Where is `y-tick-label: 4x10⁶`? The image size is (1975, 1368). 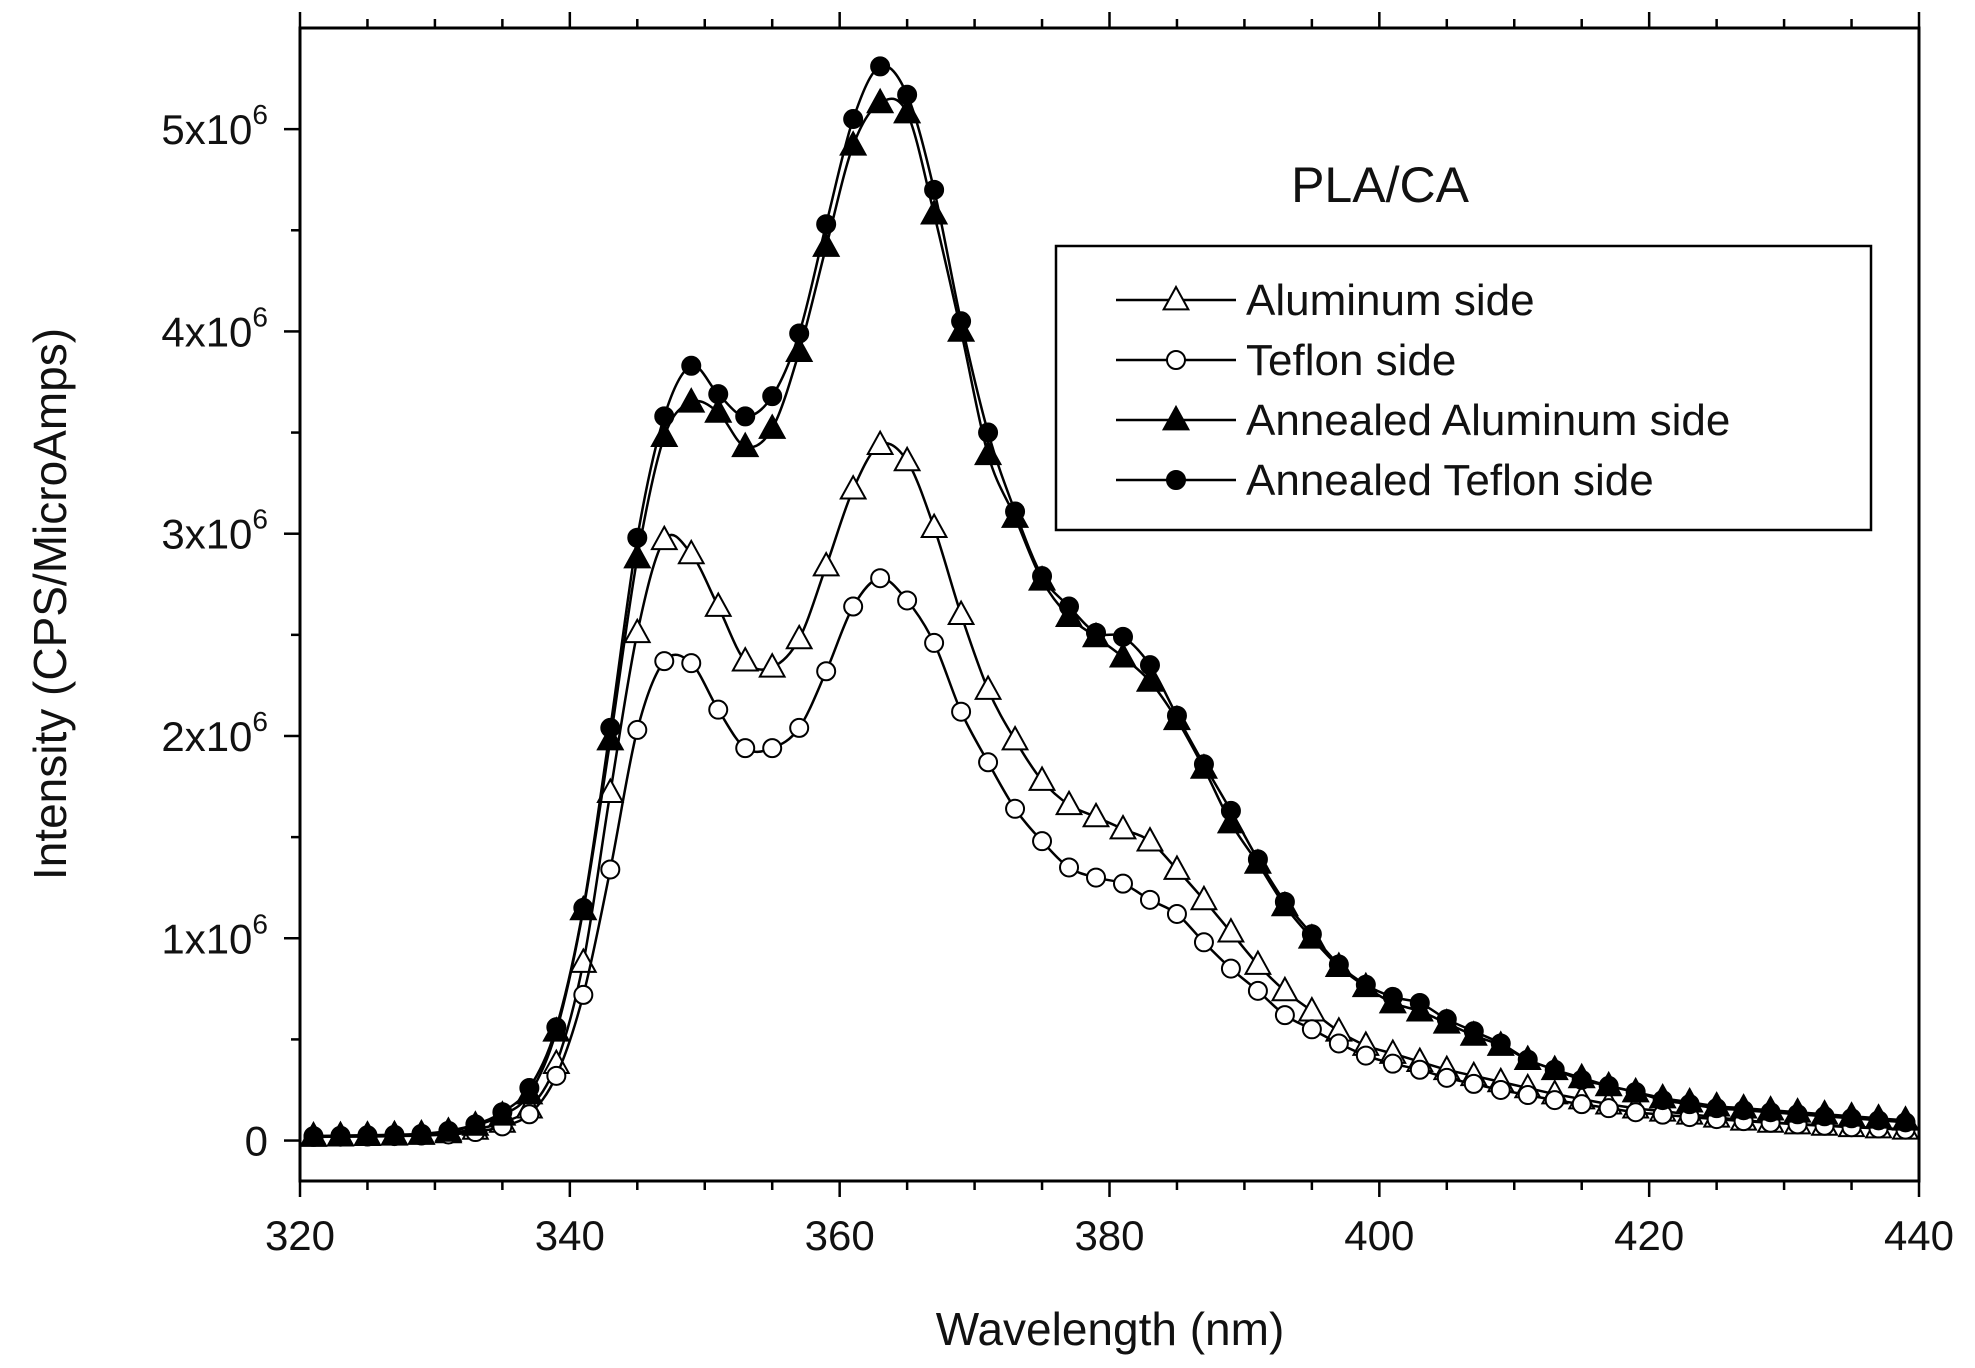 y-tick-label: 4x10⁶ is located at coordinates (214, 328).